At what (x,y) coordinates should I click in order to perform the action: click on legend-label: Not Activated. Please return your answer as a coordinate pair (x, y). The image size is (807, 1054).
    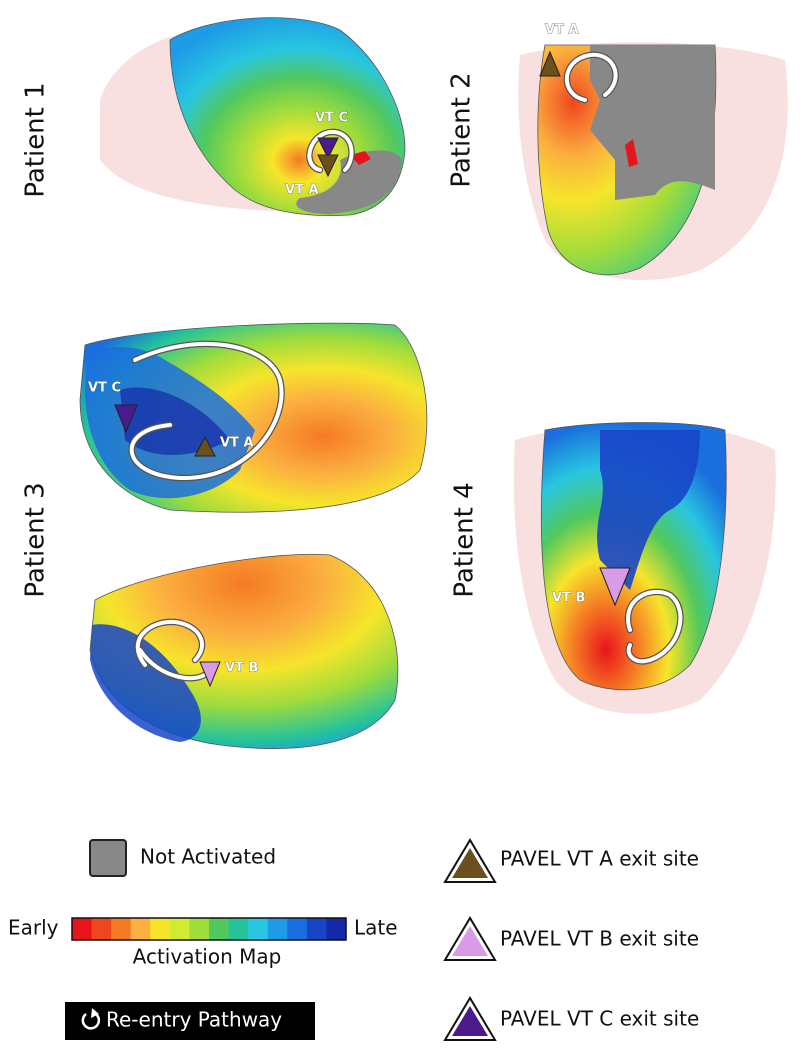
    Looking at the image, I should click on (208, 857).